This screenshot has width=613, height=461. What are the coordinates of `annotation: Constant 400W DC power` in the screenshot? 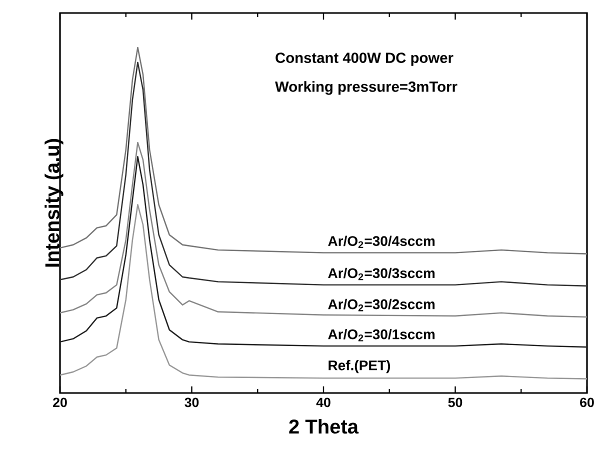 It's located at (365, 59).